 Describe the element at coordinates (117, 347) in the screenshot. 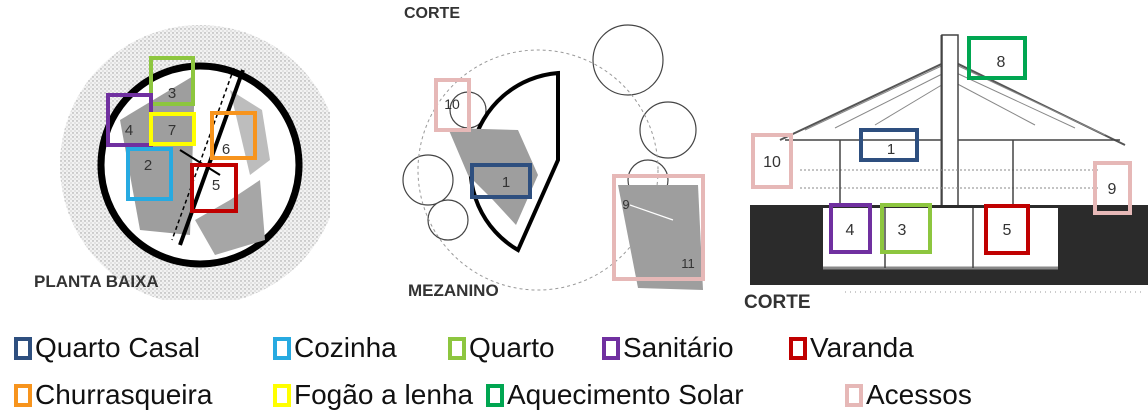

I see `legend-label: Quarto Casal` at that location.